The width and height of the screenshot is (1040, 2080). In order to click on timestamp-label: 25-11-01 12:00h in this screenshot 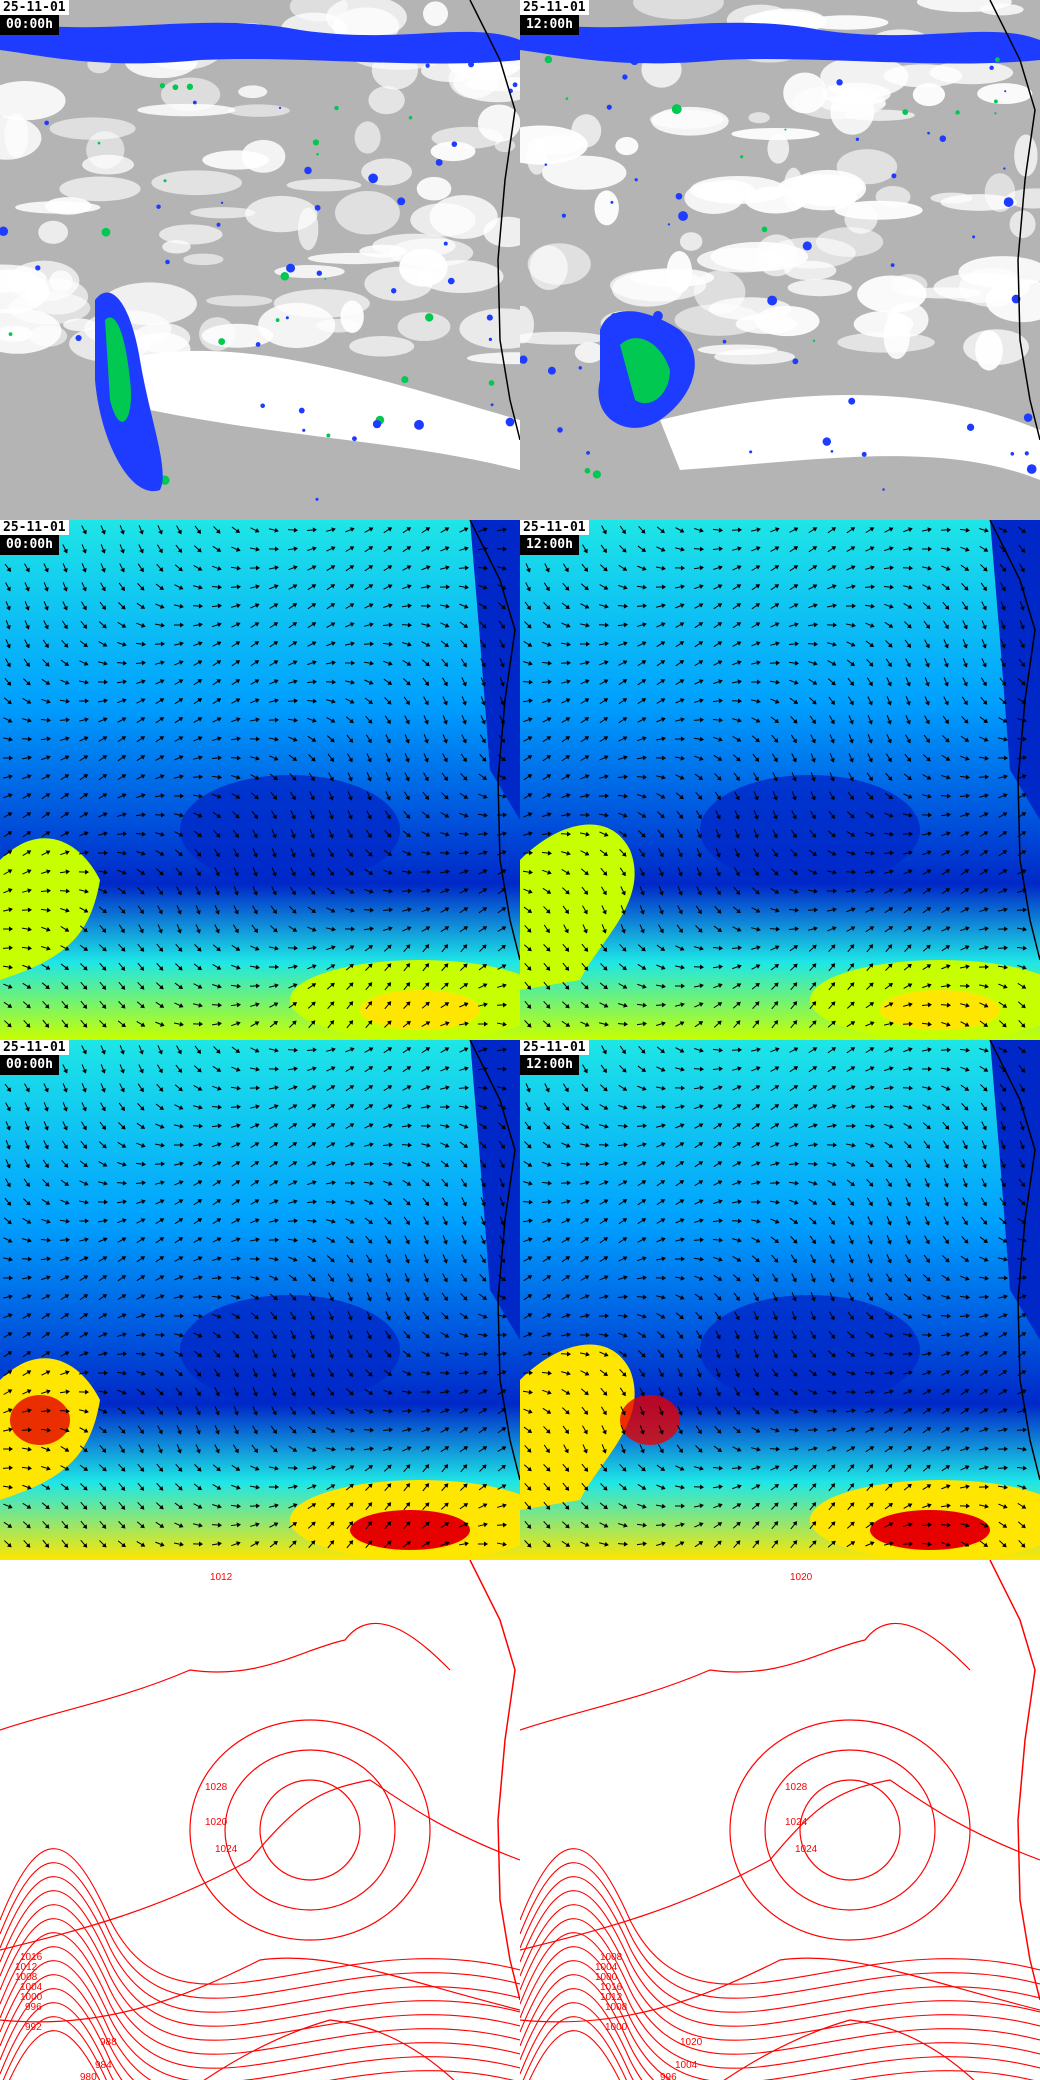, I will do `click(554, 17)`.